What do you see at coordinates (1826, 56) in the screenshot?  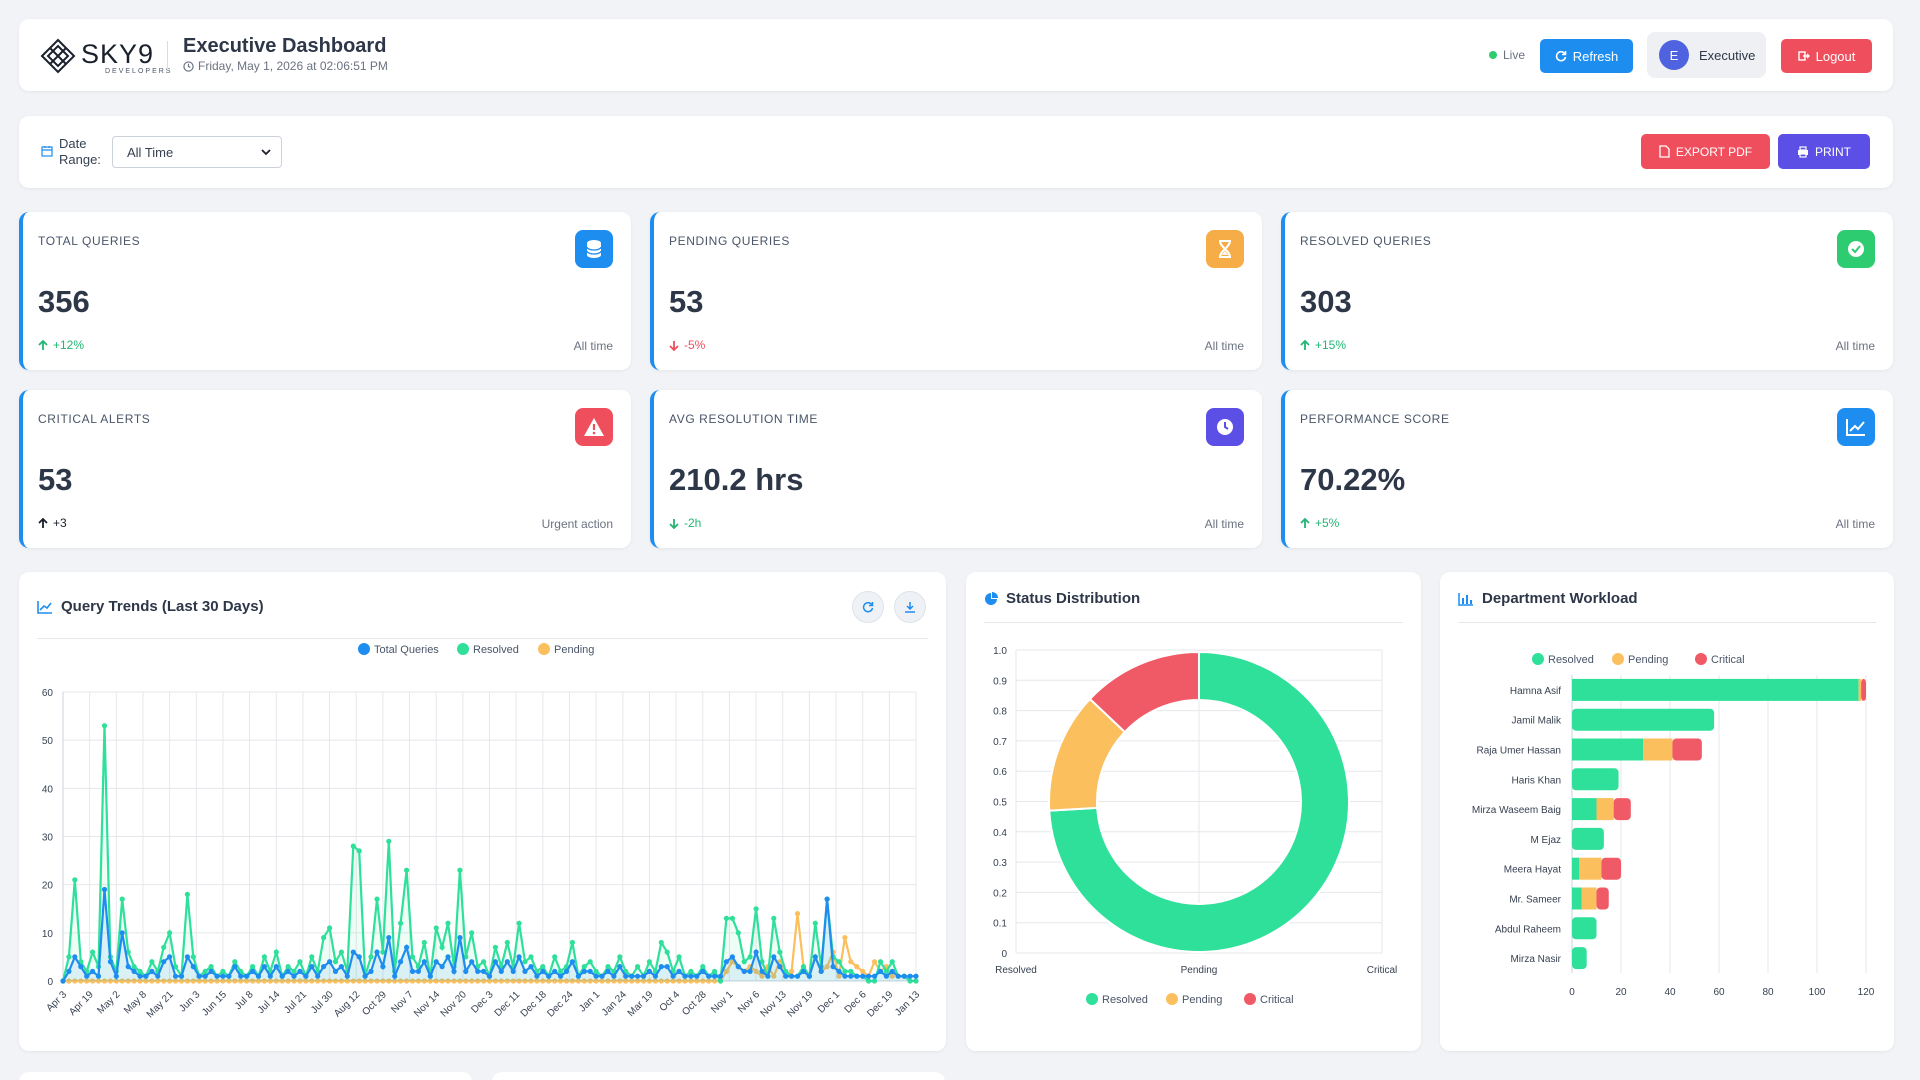 I see `logout-button: Logout` at bounding box center [1826, 56].